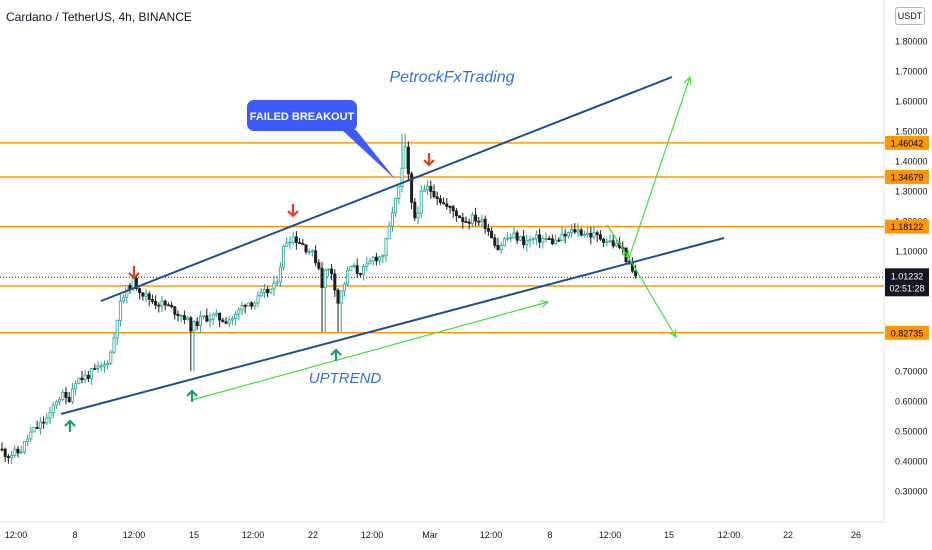 The height and width of the screenshot is (550, 932). What do you see at coordinates (99, 17) in the screenshot?
I see `chart-title: Cardano / TetherUS, 4h, BINANCE` at bounding box center [99, 17].